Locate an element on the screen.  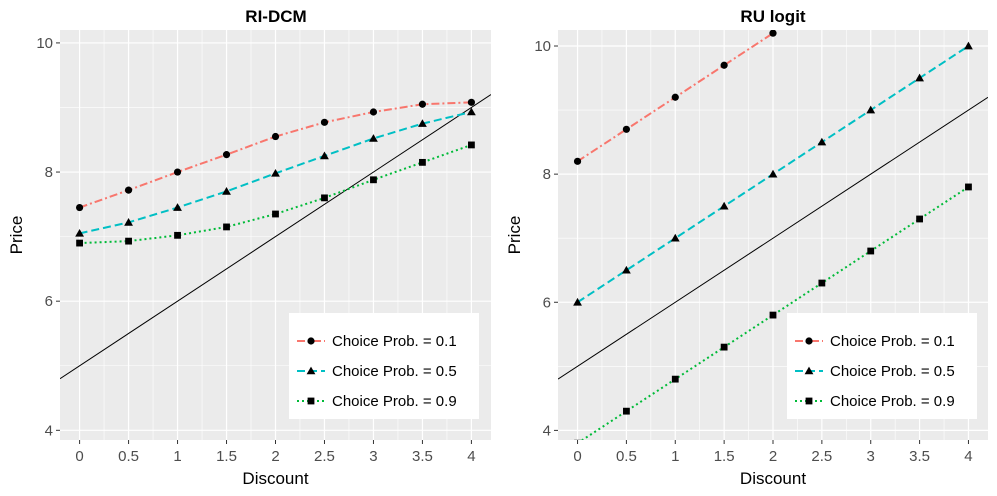
series-line is located at coordinates (275, 194).